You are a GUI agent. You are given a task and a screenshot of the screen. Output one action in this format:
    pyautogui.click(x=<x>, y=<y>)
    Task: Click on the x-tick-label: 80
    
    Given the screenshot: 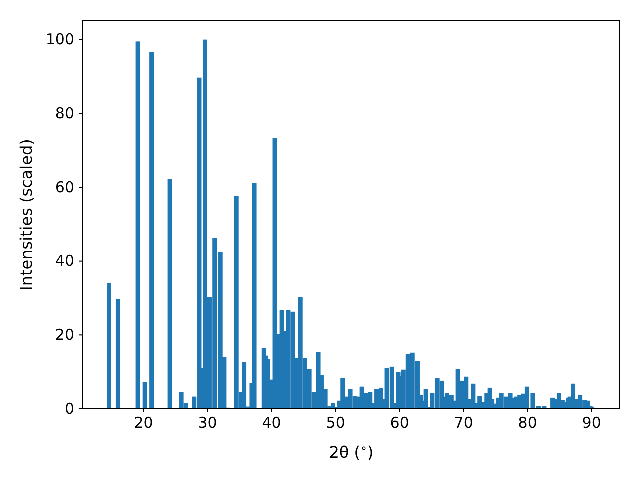 What is the action you would take?
    pyautogui.click(x=528, y=423)
    